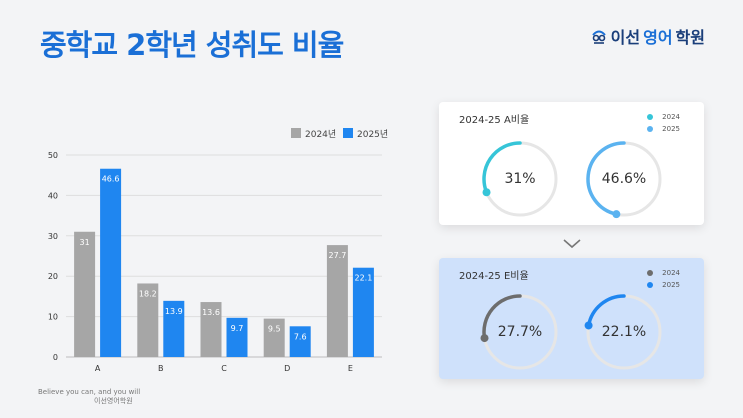 This screenshot has height=418, width=743. What do you see at coordinates (363, 278) in the screenshot?
I see `data-label: 22.1` at bounding box center [363, 278].